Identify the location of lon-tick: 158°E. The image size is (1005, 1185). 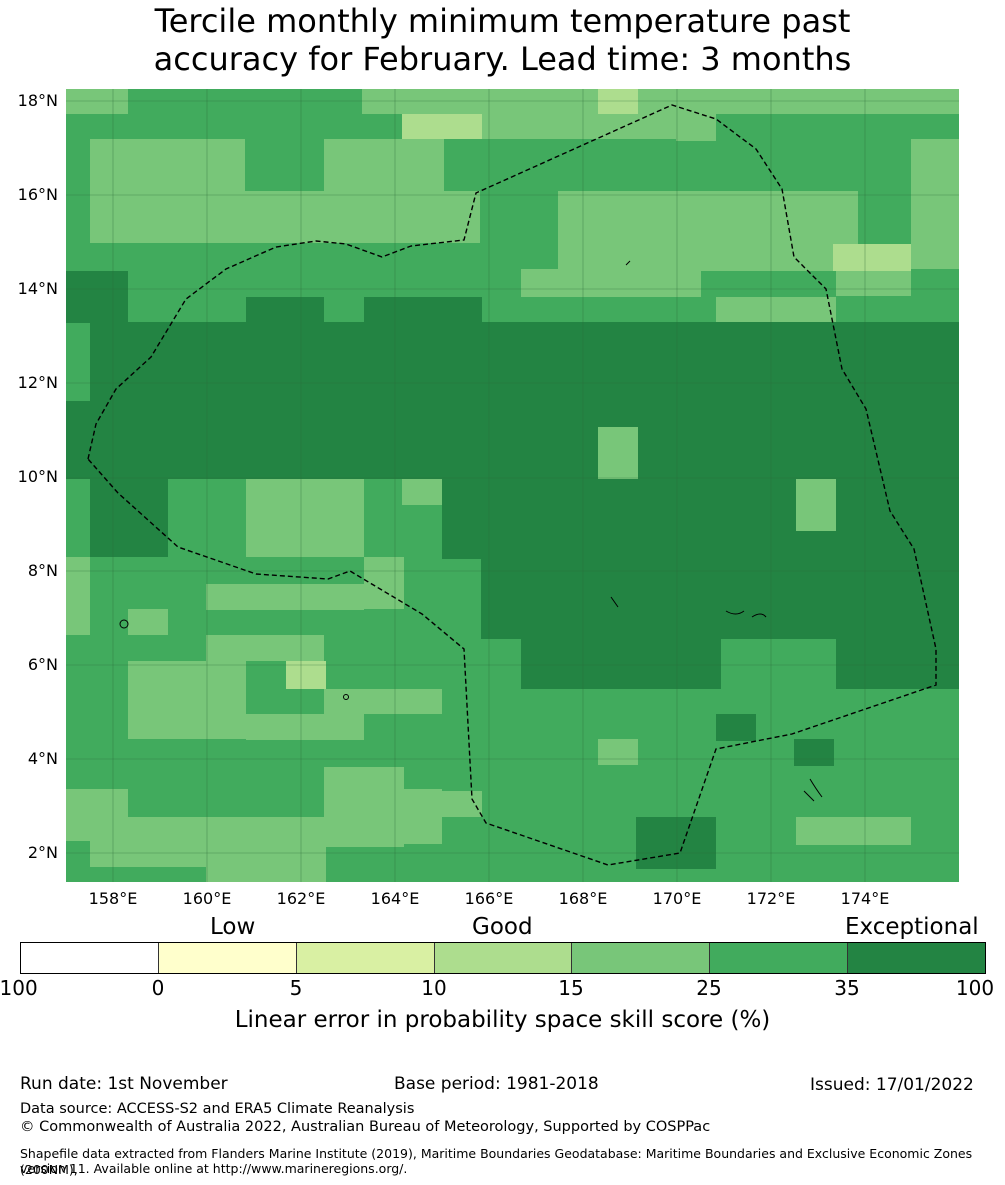
(113, 898).